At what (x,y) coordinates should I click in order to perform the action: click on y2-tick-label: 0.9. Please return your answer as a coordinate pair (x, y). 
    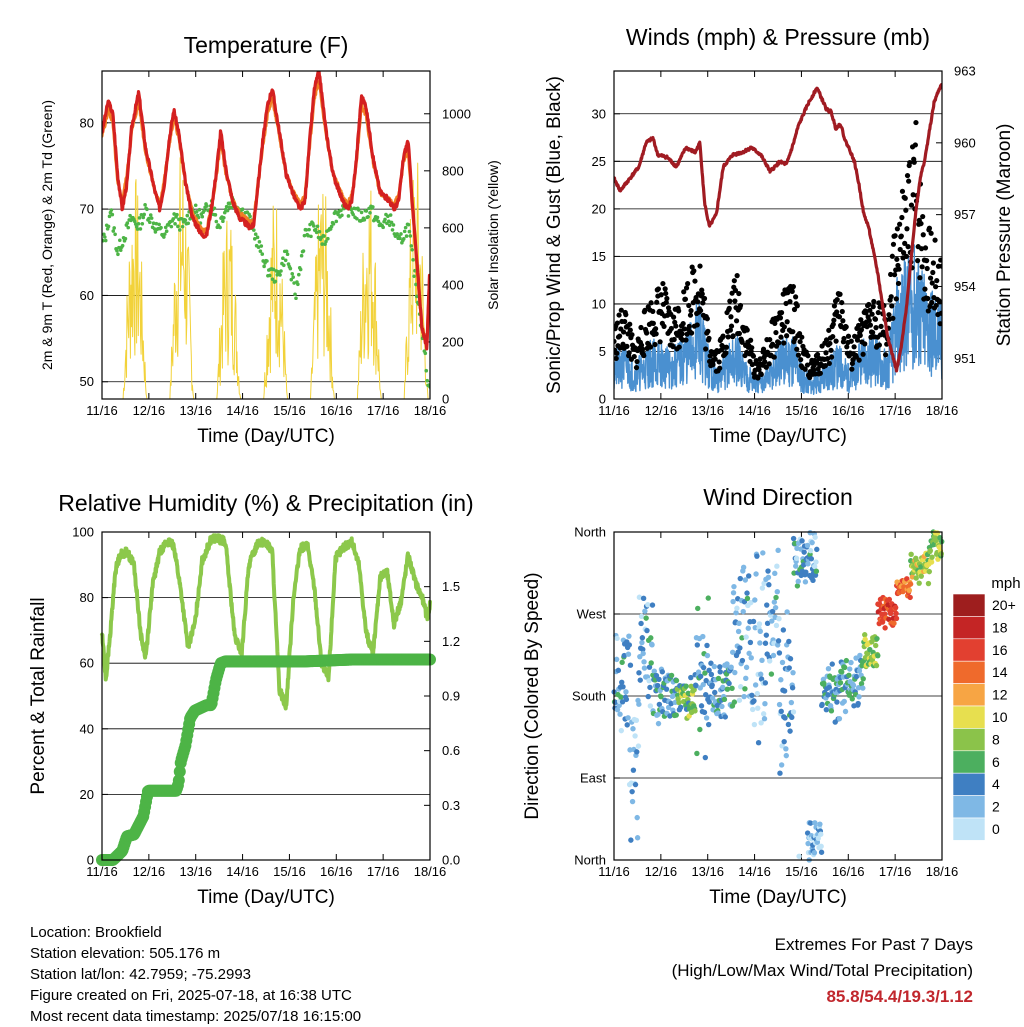
    Looking at the image, I should click on (451, 696).